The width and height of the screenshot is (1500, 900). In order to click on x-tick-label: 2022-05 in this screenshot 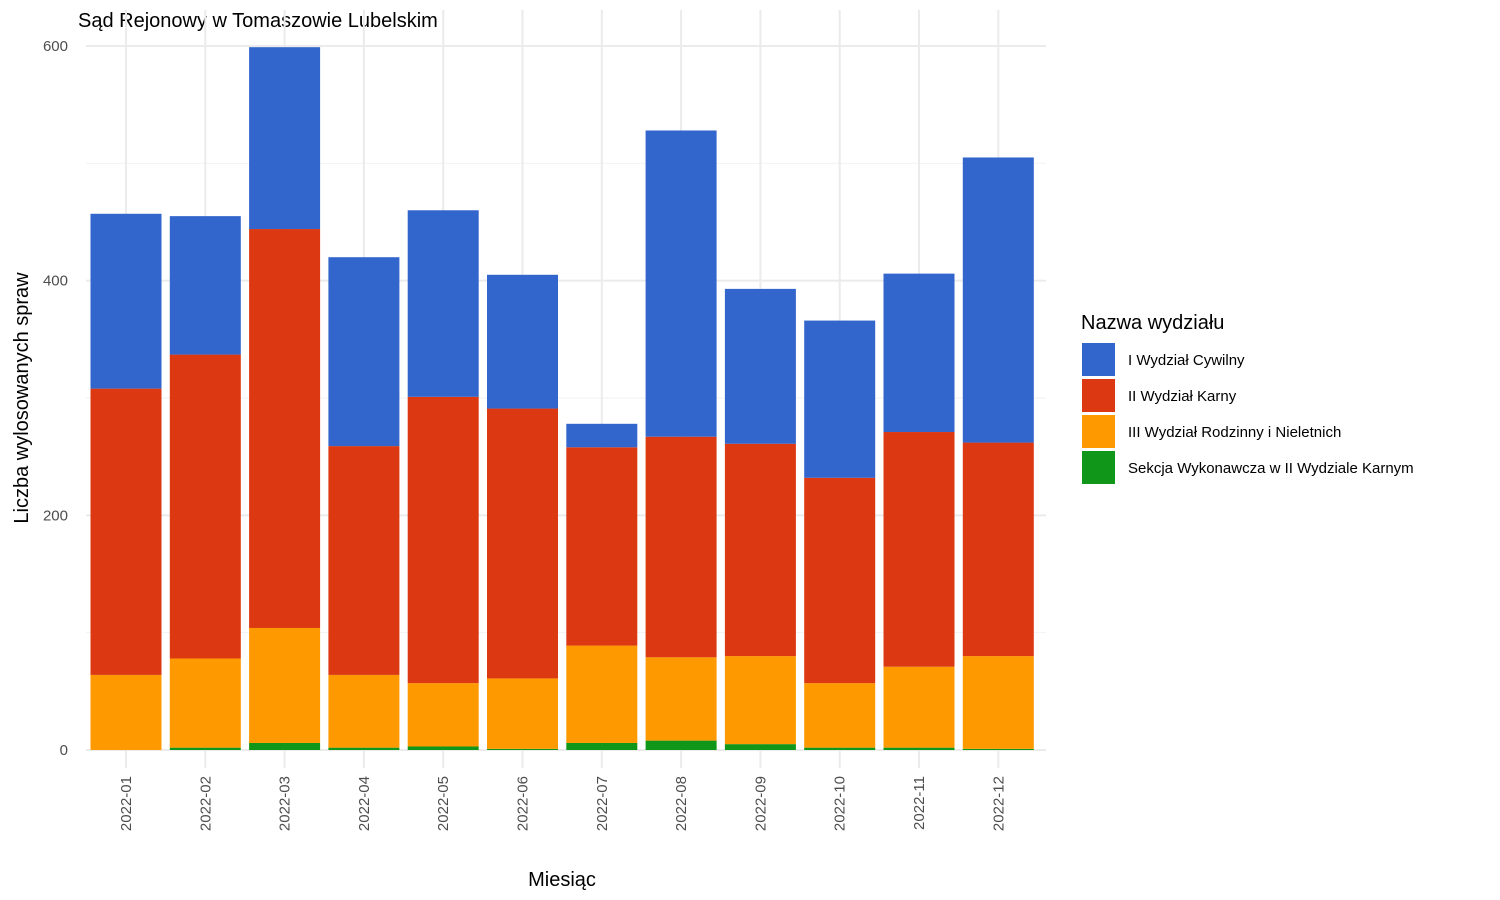, I will do `click(443, 803)`.